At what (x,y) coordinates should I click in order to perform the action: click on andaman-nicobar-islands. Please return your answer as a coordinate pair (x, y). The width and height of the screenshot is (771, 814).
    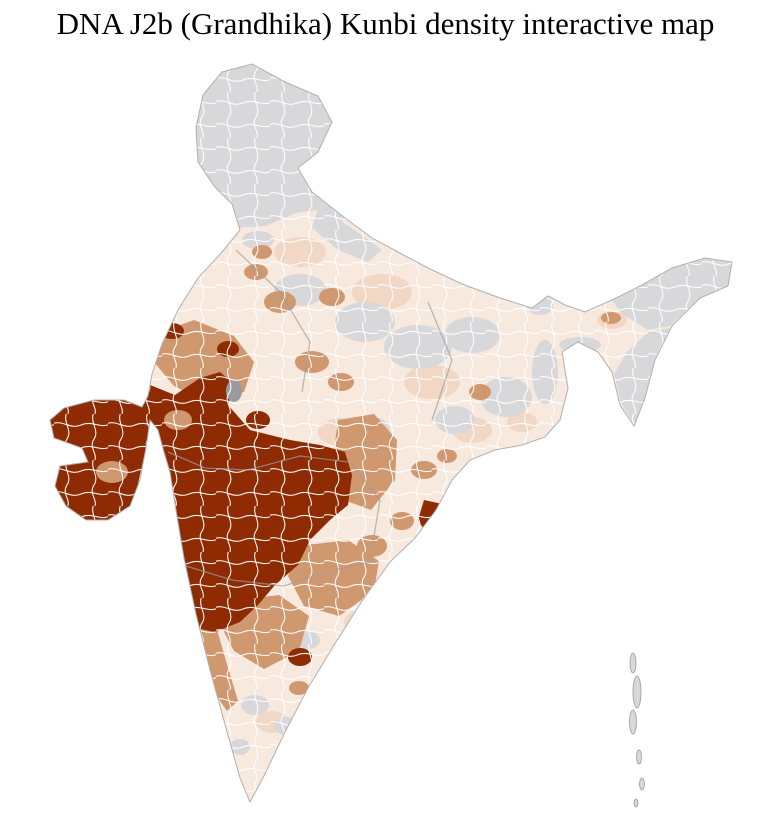
    Looking at the image, I should click on (637, 730).